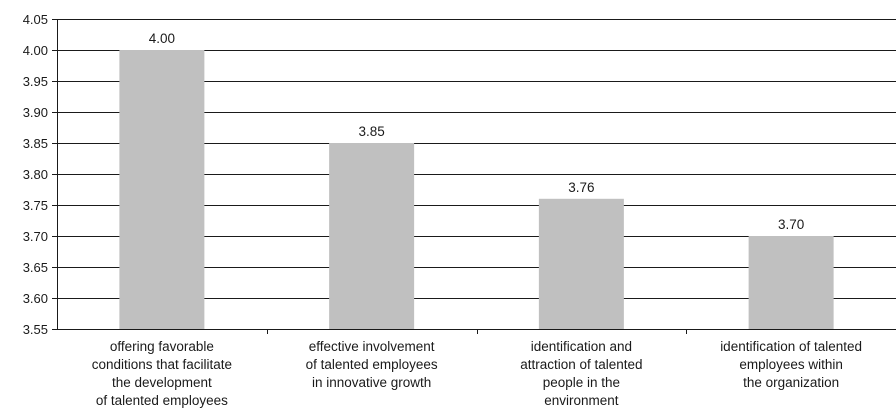  I want to click on x-category-label-line: identification and, so click(581, 346).